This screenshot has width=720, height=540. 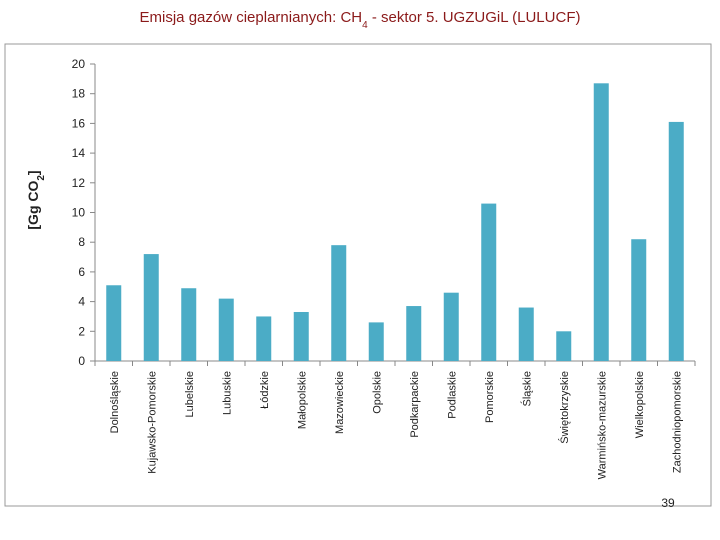 What do you see at coordinates (564, 407) in the screenshot?
I see `x-tick-label: Świętokrzyskie` at bounding box center [564, 407].